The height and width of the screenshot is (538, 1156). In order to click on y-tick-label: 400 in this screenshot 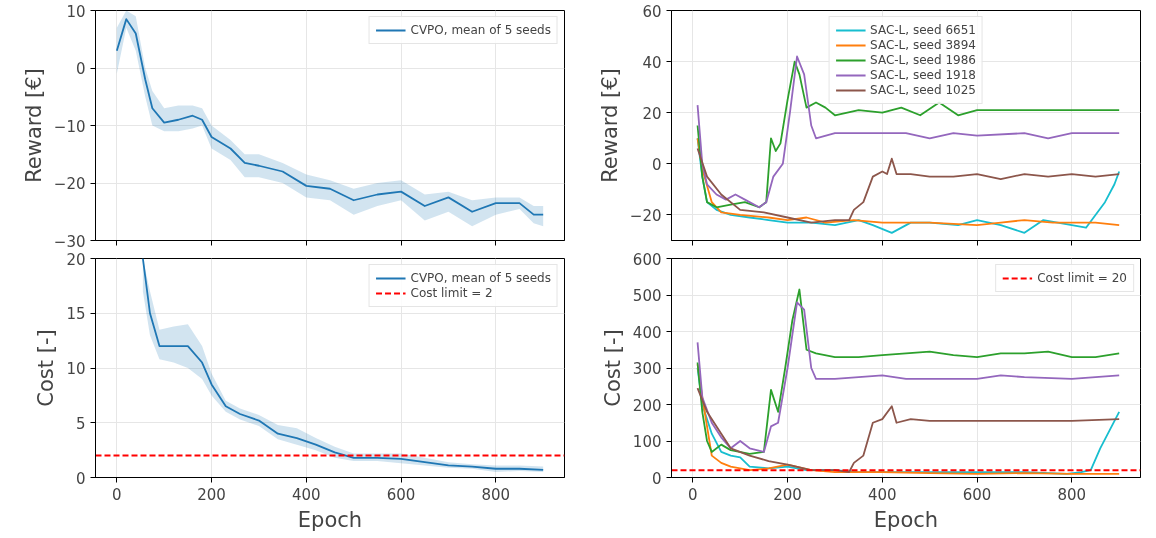, I will do `click(647, 332)`.